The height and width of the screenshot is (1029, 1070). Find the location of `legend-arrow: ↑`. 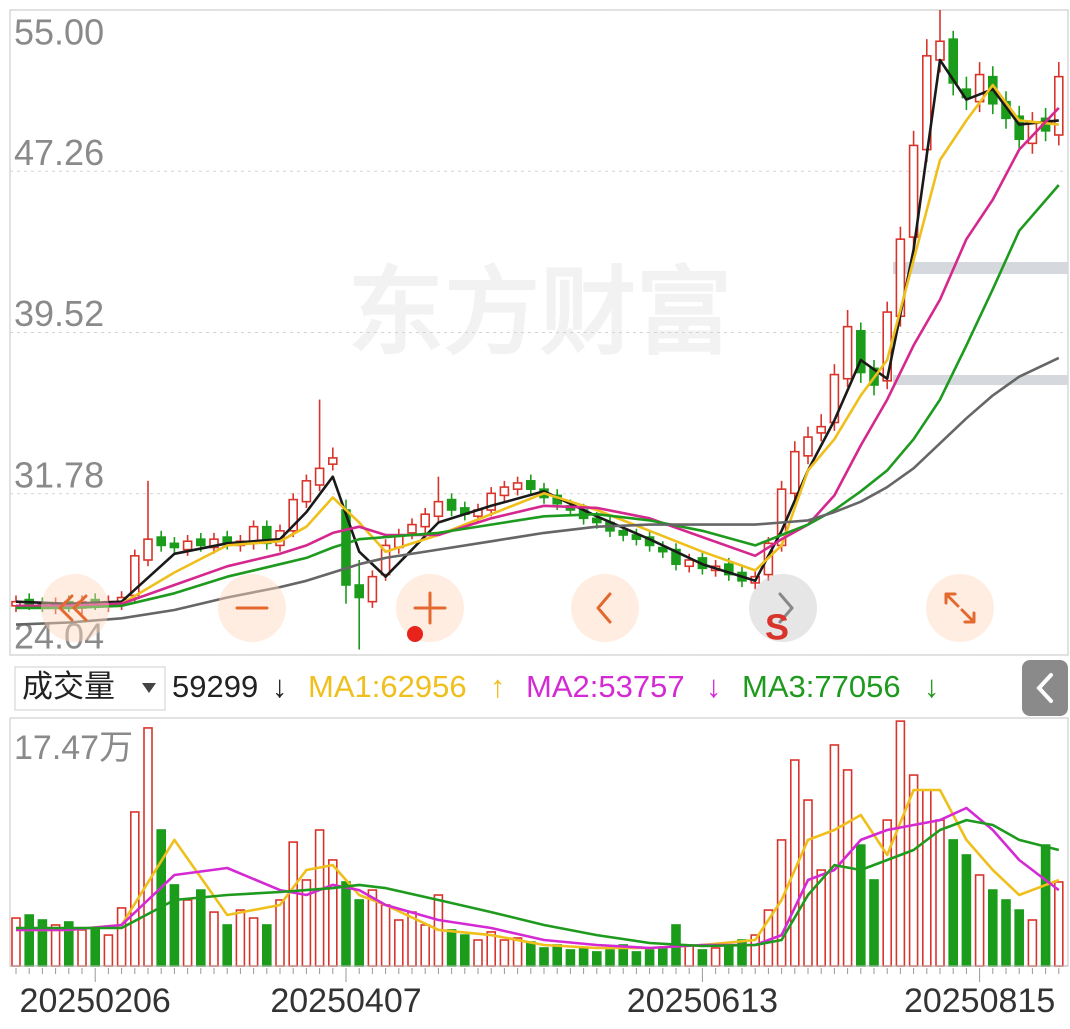

legend-arrow: ↑ is located at coordinates (498, 686).